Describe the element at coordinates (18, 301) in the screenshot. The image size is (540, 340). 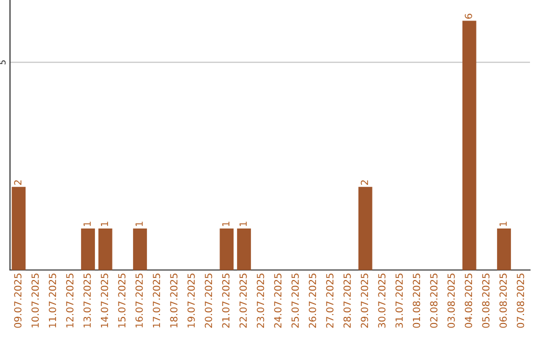
I see `x-tick-label: 09.07.2025` at that location.